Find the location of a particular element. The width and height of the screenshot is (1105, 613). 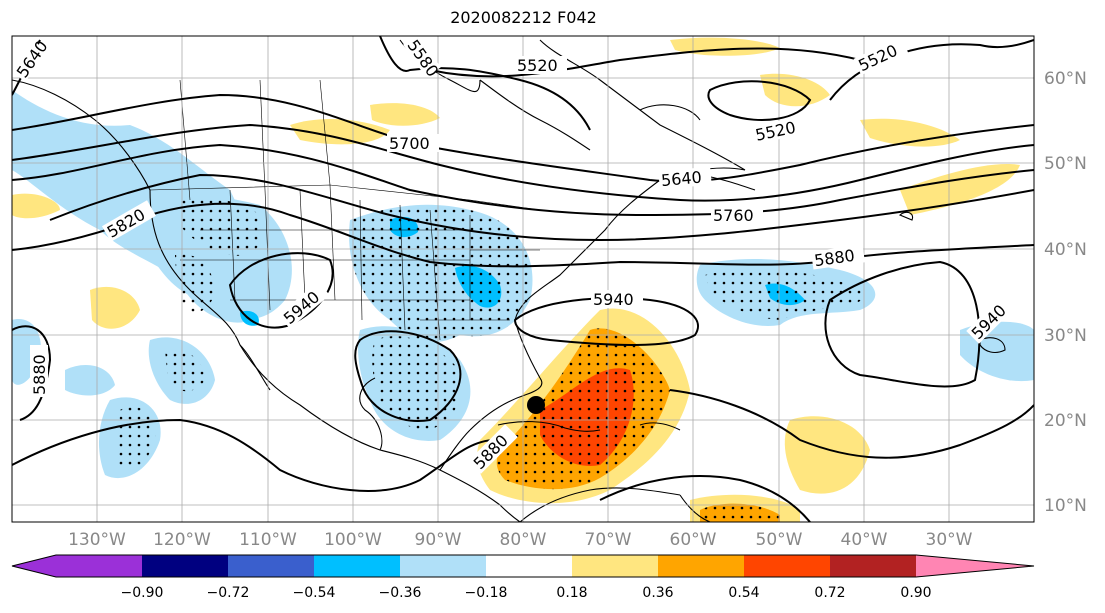

colorbar-extend-high is located at coordinates (975, 566).